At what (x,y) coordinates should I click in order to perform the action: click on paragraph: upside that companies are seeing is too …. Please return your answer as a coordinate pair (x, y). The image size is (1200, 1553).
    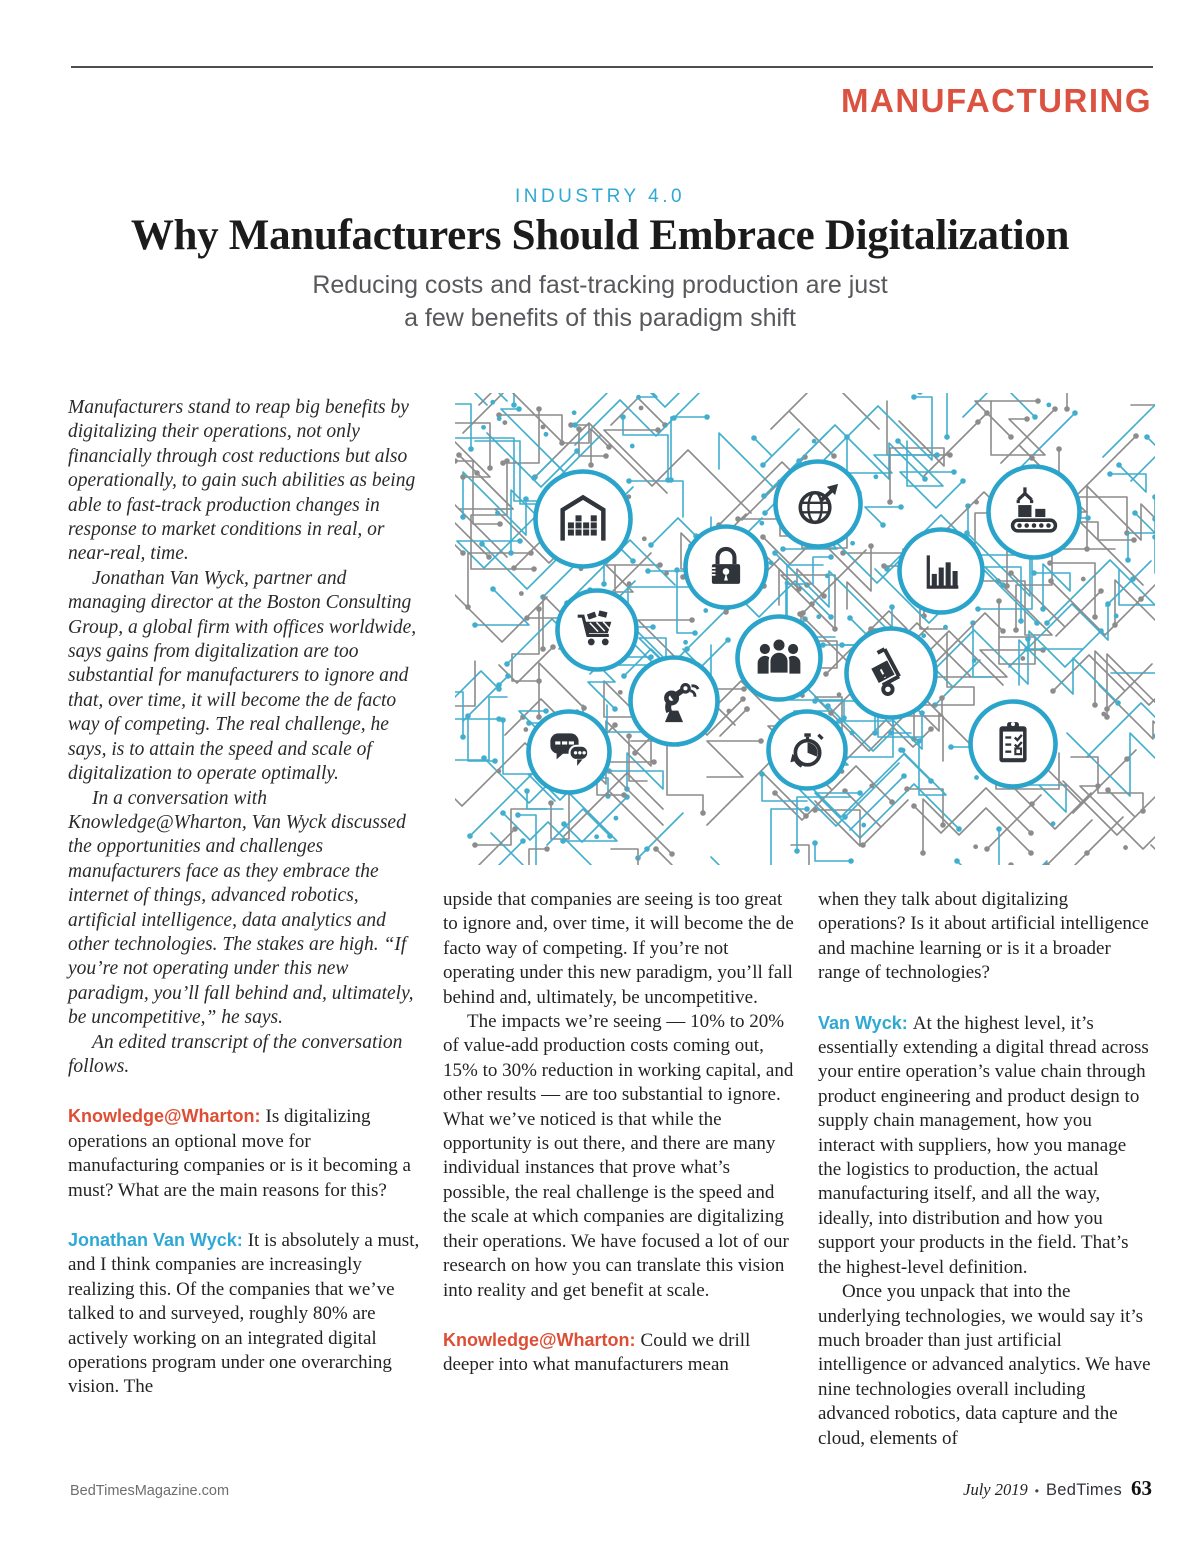
    Looking at the image, I should click on (618, 948).